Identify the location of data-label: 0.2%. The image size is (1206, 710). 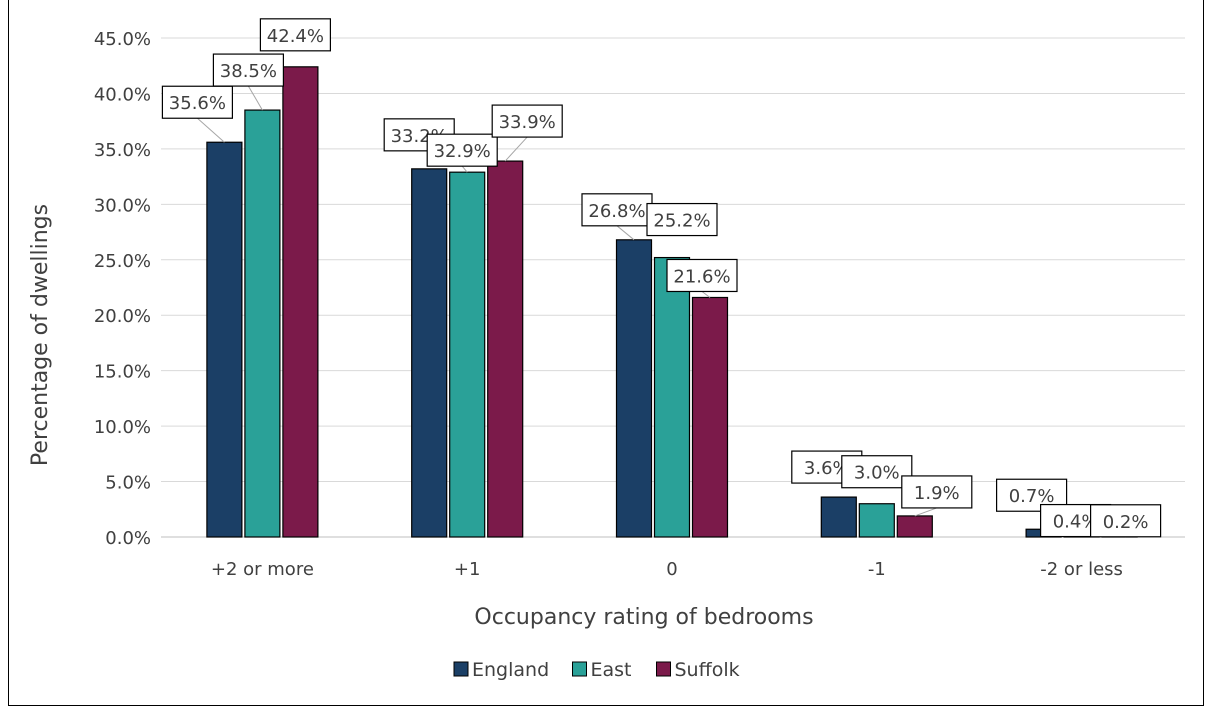
(1126, 522).